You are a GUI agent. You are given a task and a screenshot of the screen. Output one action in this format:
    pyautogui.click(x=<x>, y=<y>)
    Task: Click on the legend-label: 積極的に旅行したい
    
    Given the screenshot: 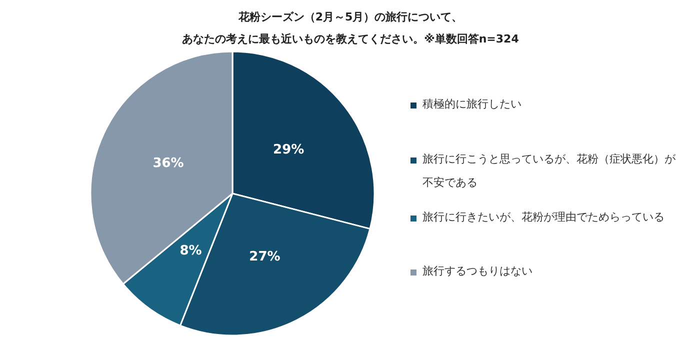 What is the action you would take?
    pyautogui.click(x=472, y=104)
    